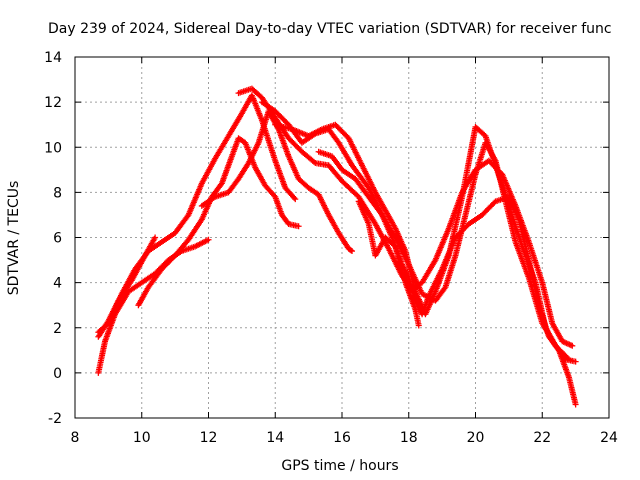 Image resolution: width=640 pixels, height=480 pixels. What do you see at coordinates (53, 148) in the screenshot?
I see `y-tick-label: 10` at bounding box center [53, 148].